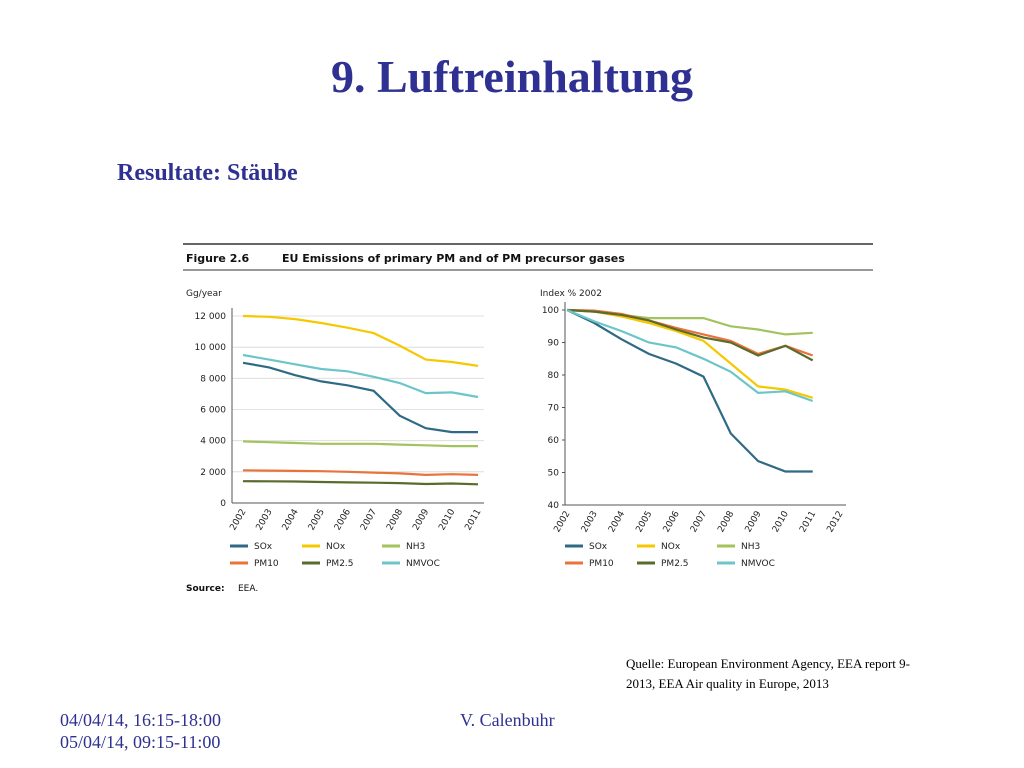  Describe the element at coordinates (140, 742) in the screenshot. I see `date: 05/04/14, 09:15-11:00` at that location.